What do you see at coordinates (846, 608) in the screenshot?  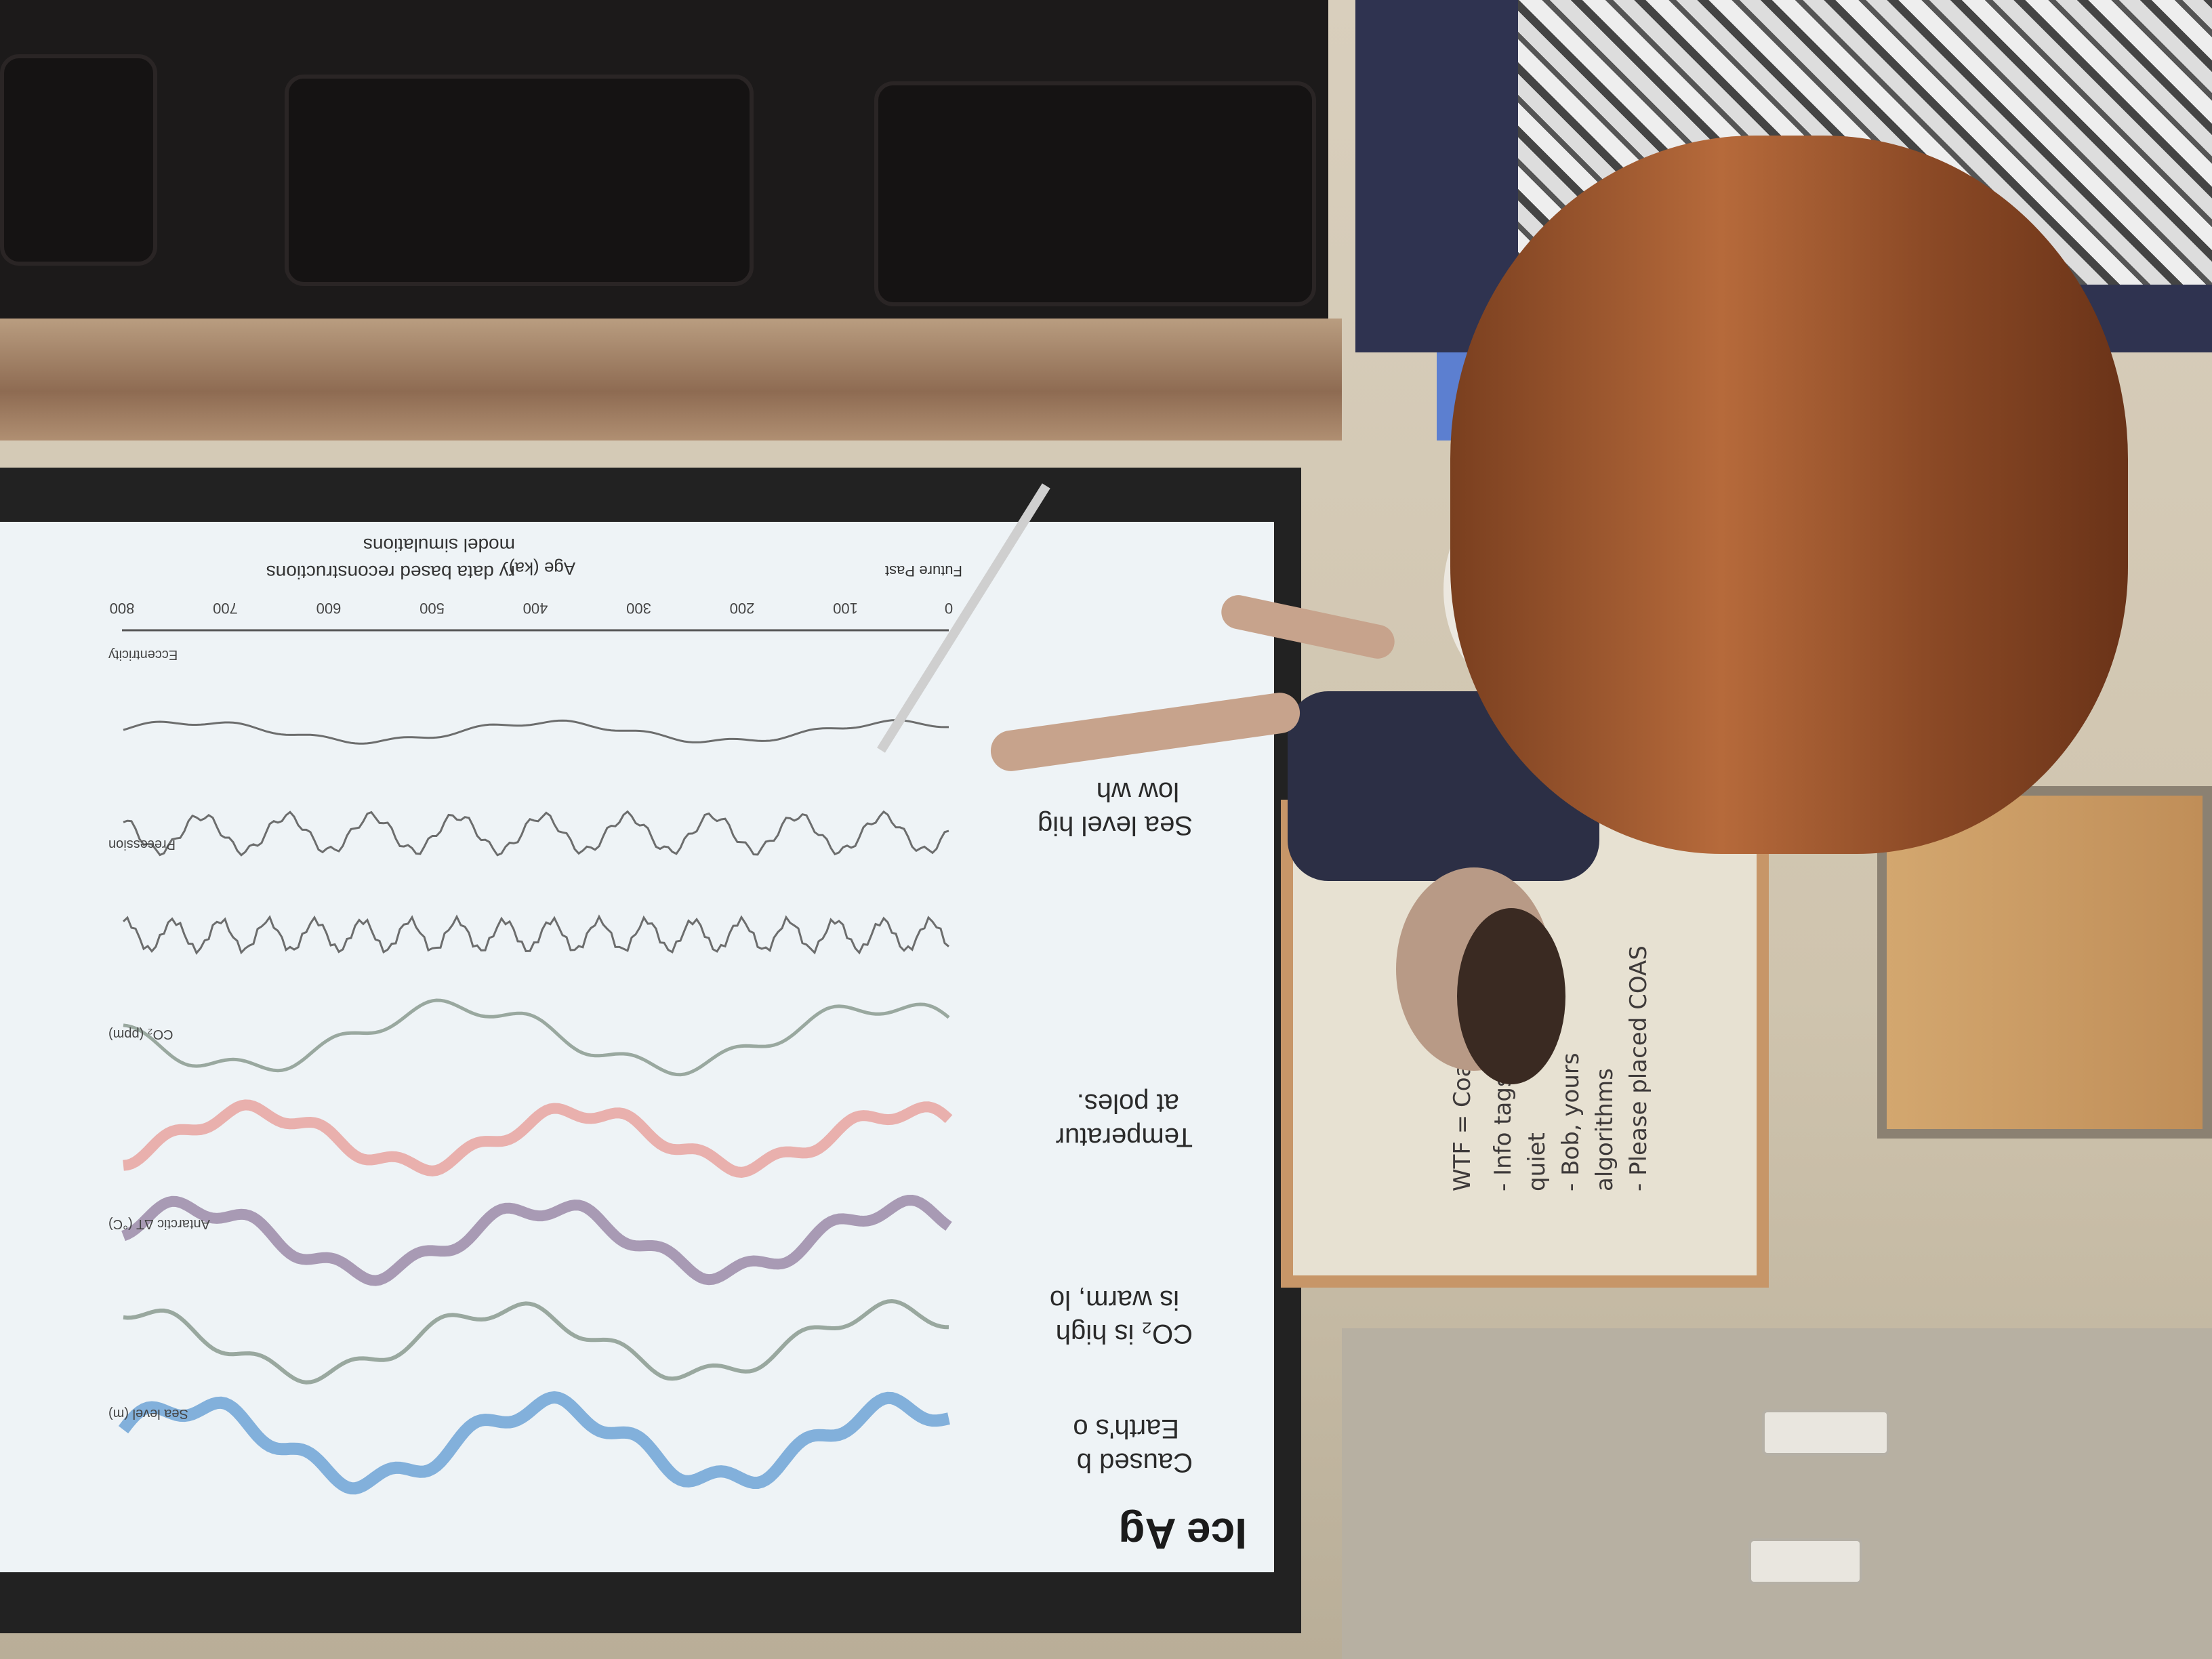 I see `tick-label: 100` at bounding box center [846, 608].